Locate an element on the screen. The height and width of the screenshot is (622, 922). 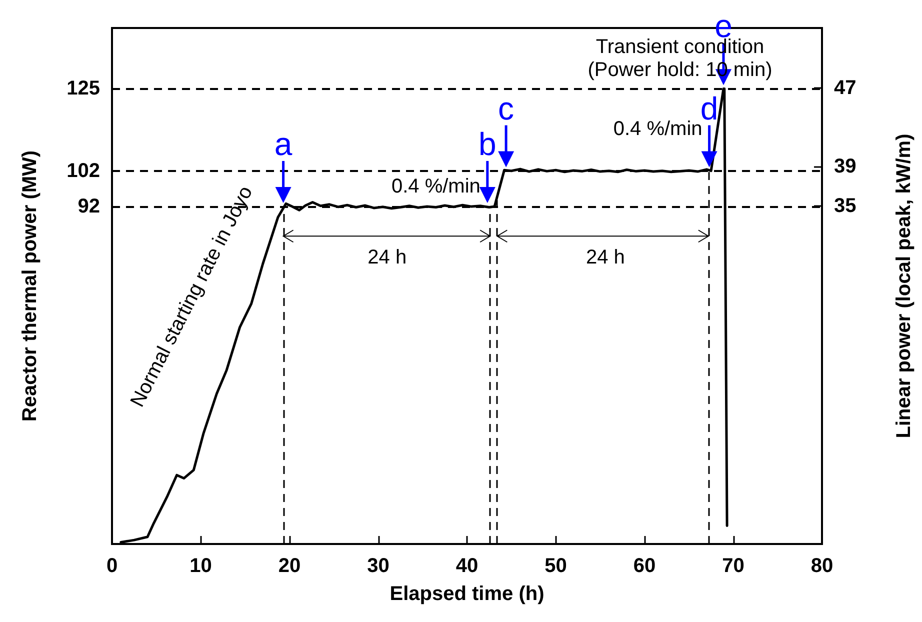
x-axis-title: Elapsed time (h) is located at coordinates (467, 594).